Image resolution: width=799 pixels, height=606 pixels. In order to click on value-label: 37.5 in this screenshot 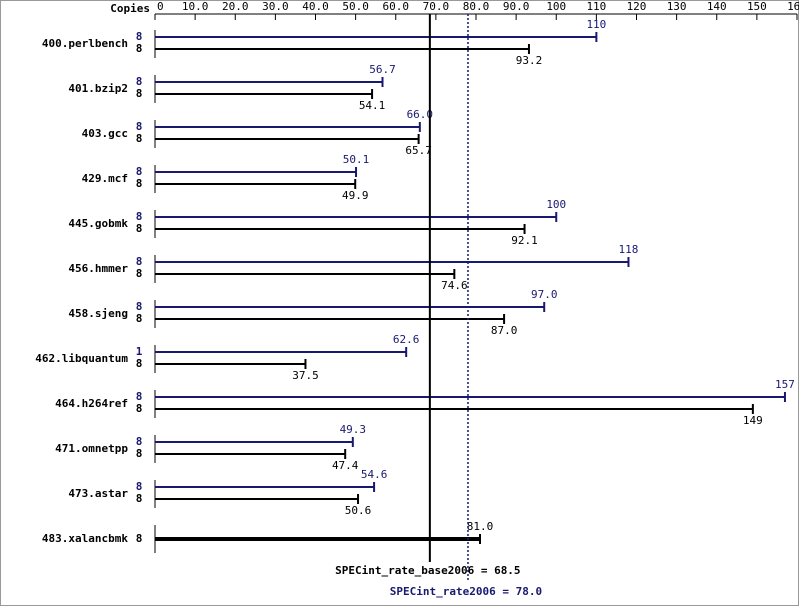, I will do `click(305, 375)`.